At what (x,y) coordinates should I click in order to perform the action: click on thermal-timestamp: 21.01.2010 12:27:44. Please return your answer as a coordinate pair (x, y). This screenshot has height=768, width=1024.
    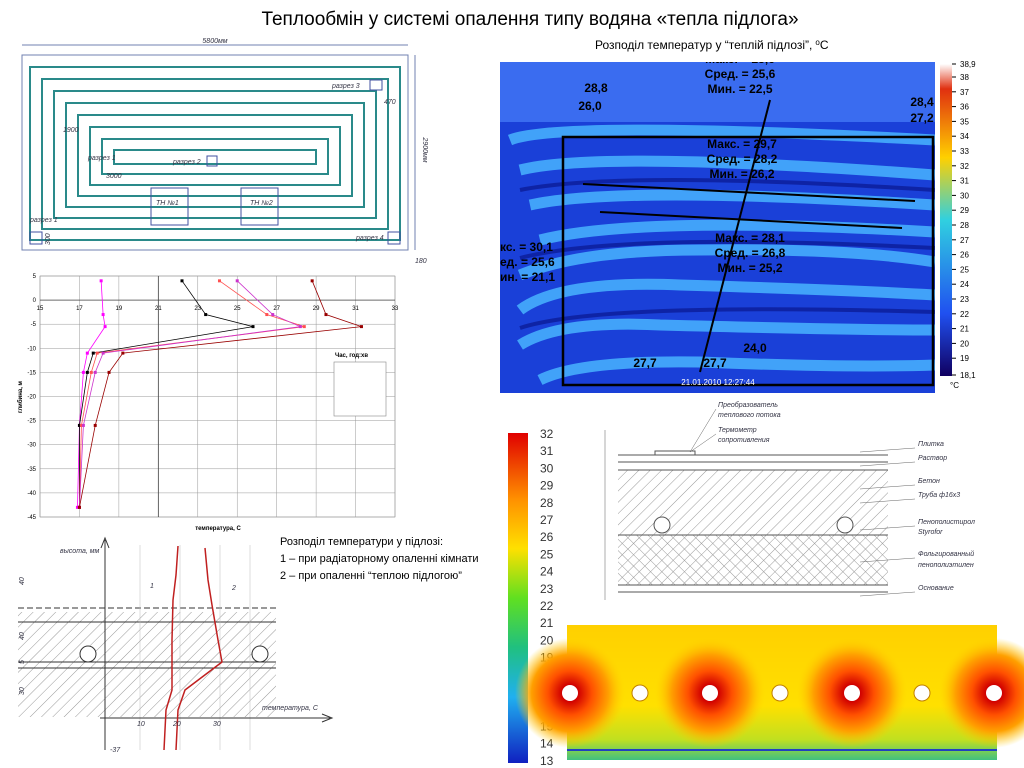
    Looking at the image, I should click on (718, 382).